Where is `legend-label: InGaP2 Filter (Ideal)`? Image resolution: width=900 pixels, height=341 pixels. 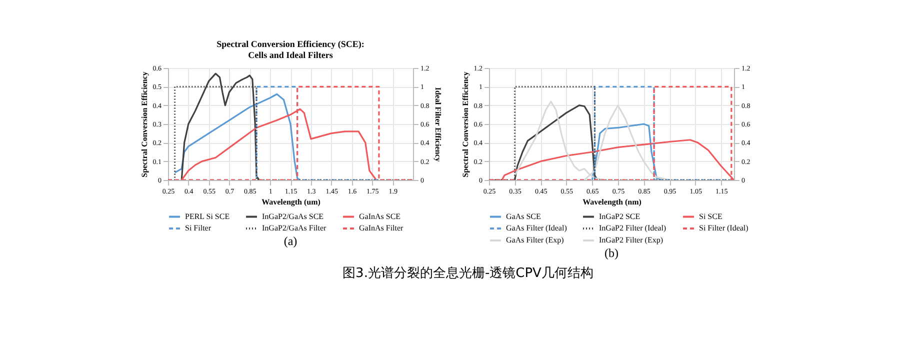
legend-label: InGaP2 Filter (Ideal) is located at coordinates (632, 228).